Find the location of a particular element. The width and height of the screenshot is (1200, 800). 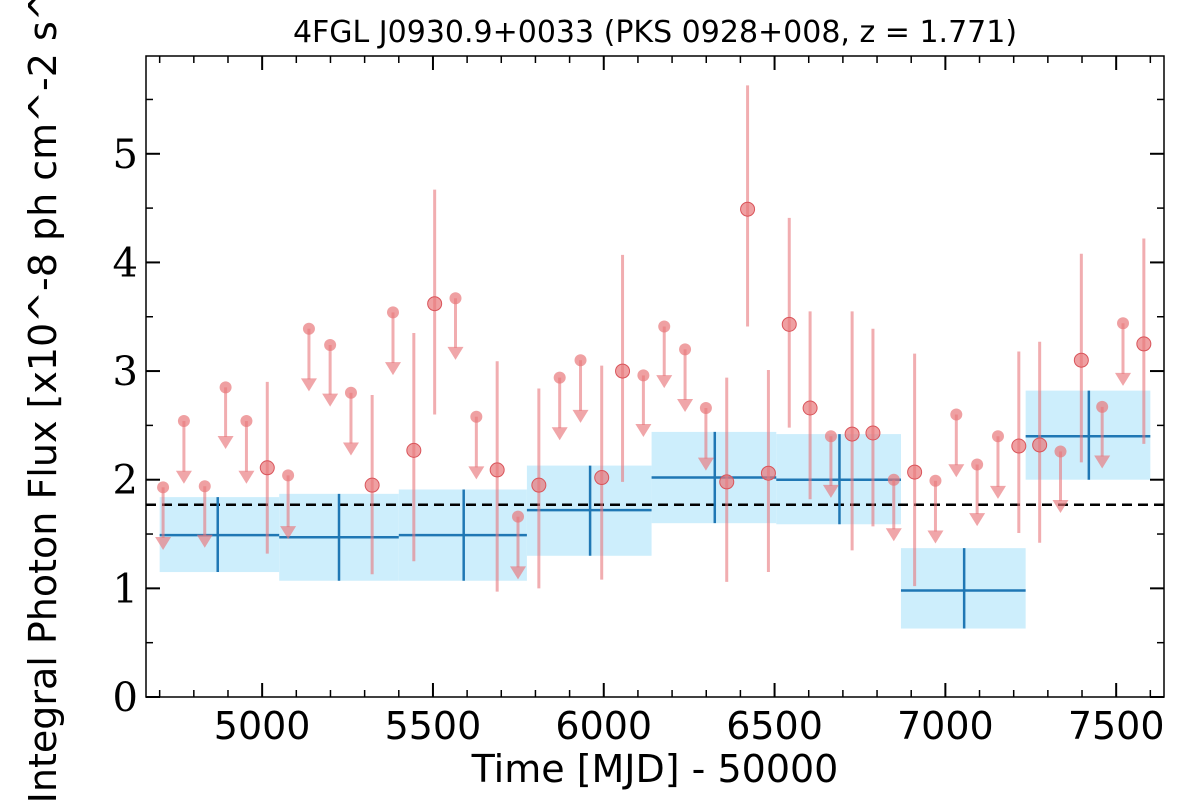

x-tick-label: 7000 is located at coordinates (945, 726).